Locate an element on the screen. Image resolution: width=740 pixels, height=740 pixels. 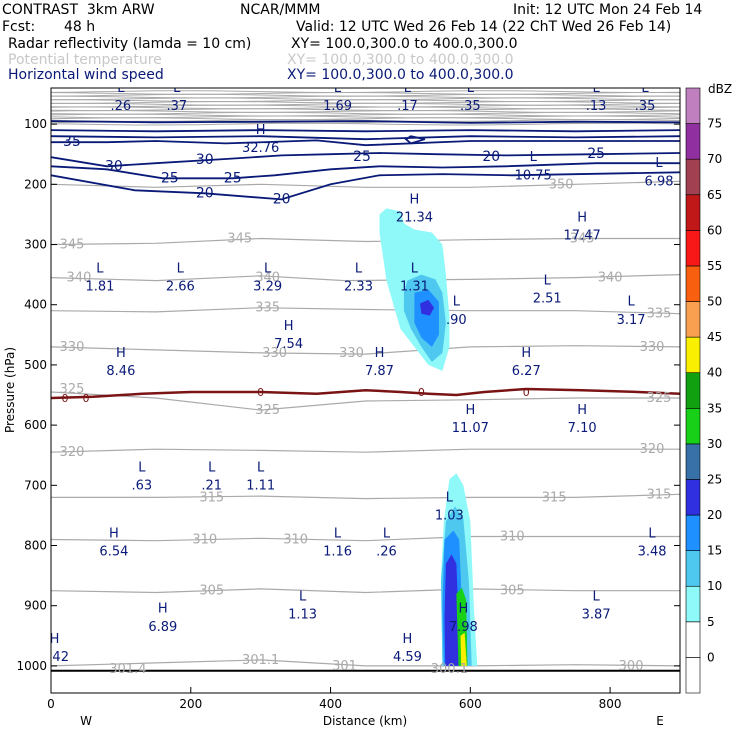
extremum-value: 4.59 is located at coordinates (407, 657).